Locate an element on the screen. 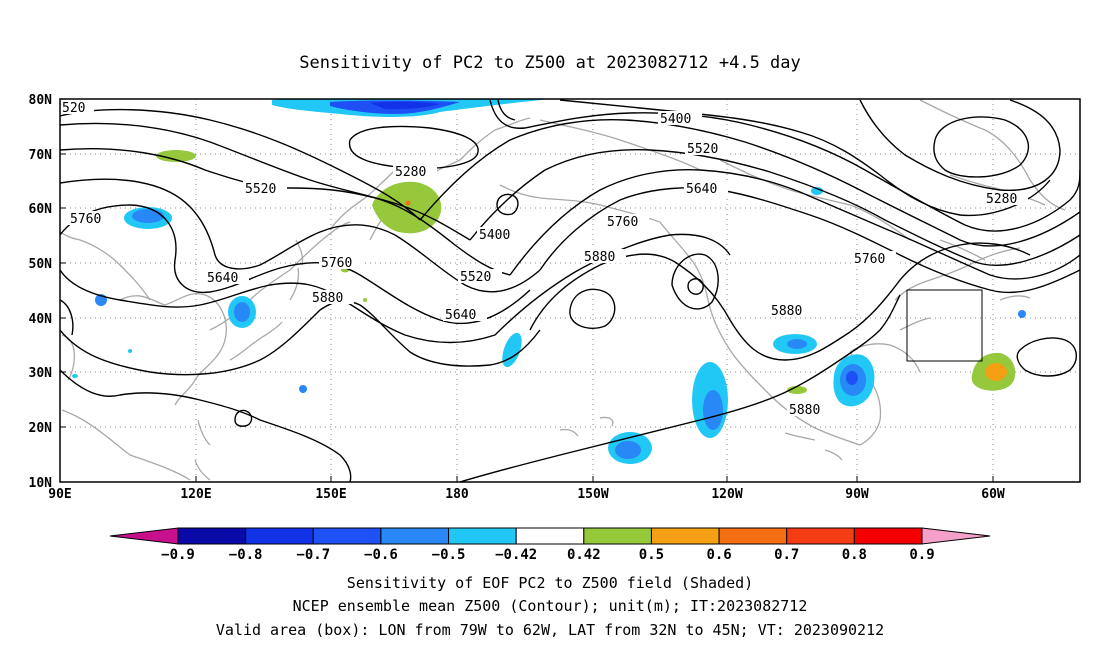 The image size is (1100, 650). lat-label: 60N is located at coordinates (41, 209).